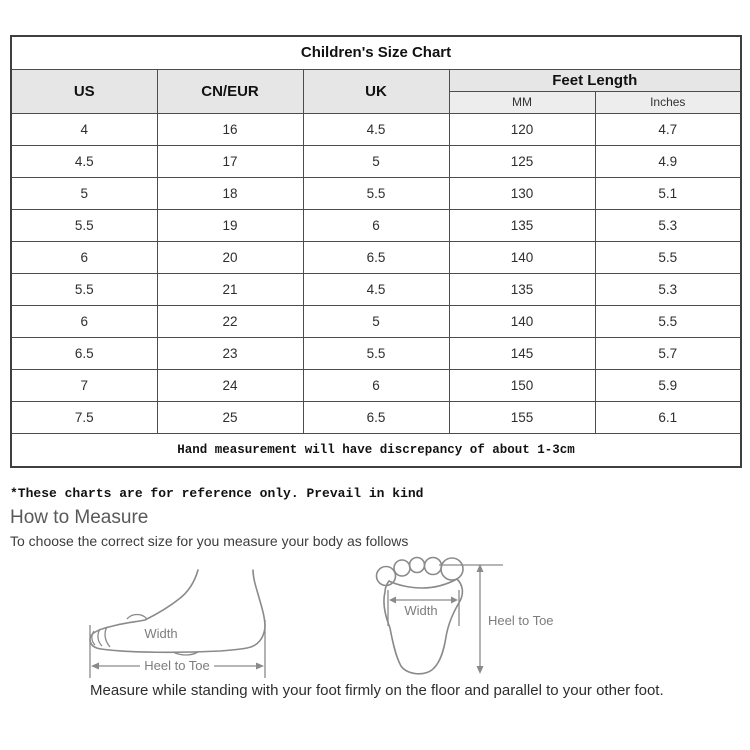 This screenshot has height=750, width=750. I want to click on table-row: 7 24 6 150 5.9, so click(376, 385).